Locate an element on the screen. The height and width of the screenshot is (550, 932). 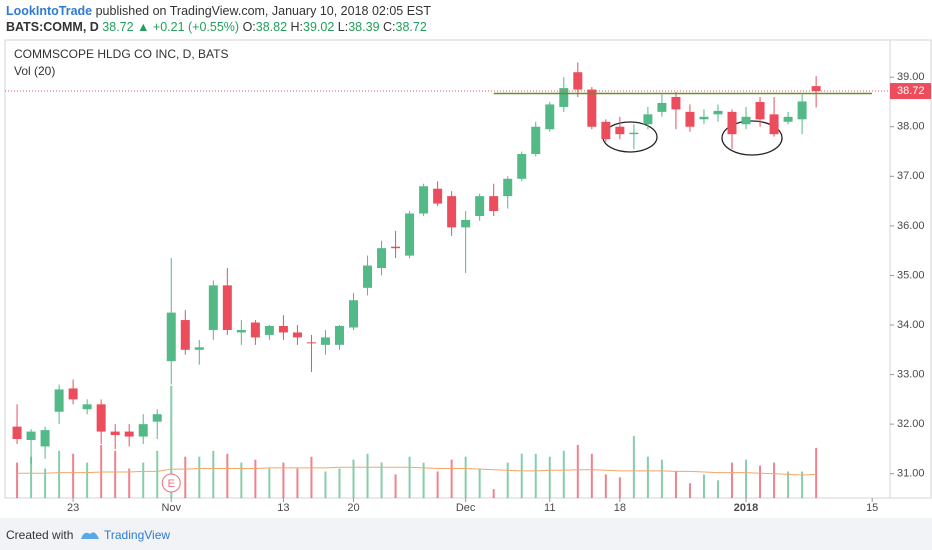
last-price-box is located at coordinates (910, 91).